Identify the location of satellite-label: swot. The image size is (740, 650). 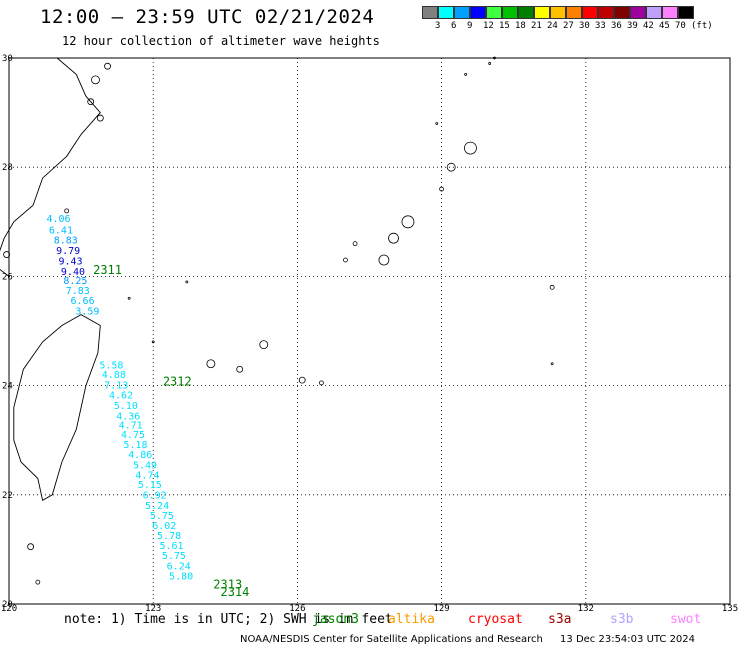
(686, 619).